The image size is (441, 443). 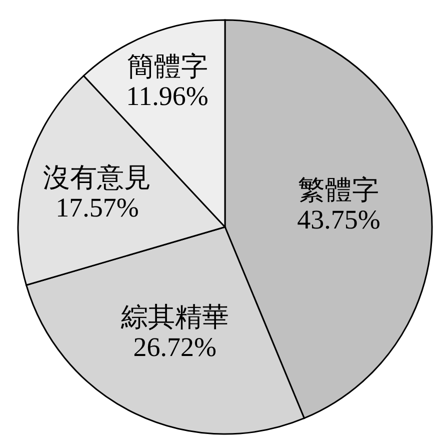 What do you see at coordinates (338, 219) in the screenshot?
I see `data-label: 43.75%` at bounding box center [338, 219].